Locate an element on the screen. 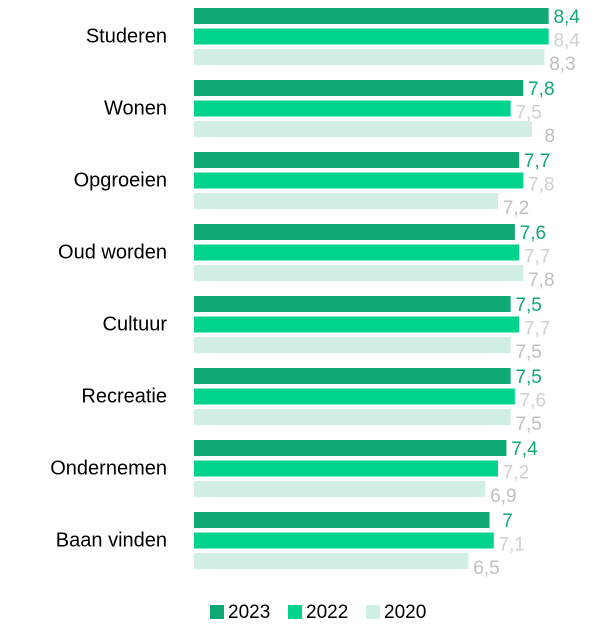 This screenshot has height=630, width=601. value-label: 6,9 is located at coordinates (503, 496).